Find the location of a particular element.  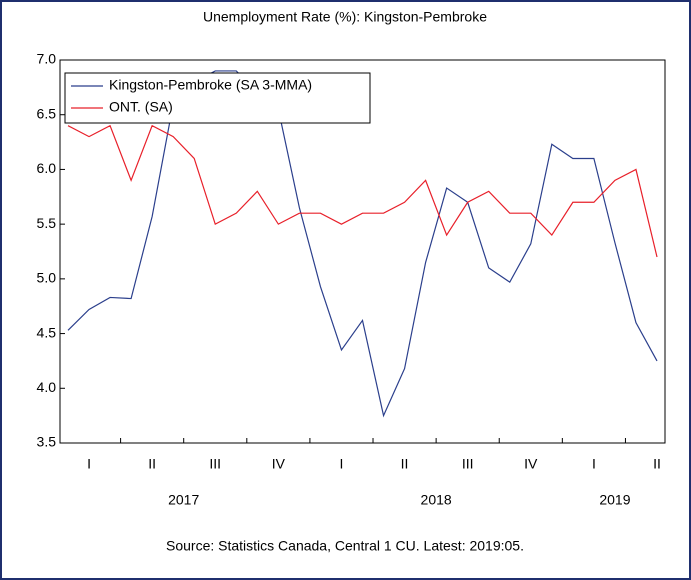

y-tick-label: 6.0 is located at coordinates (47, 168).